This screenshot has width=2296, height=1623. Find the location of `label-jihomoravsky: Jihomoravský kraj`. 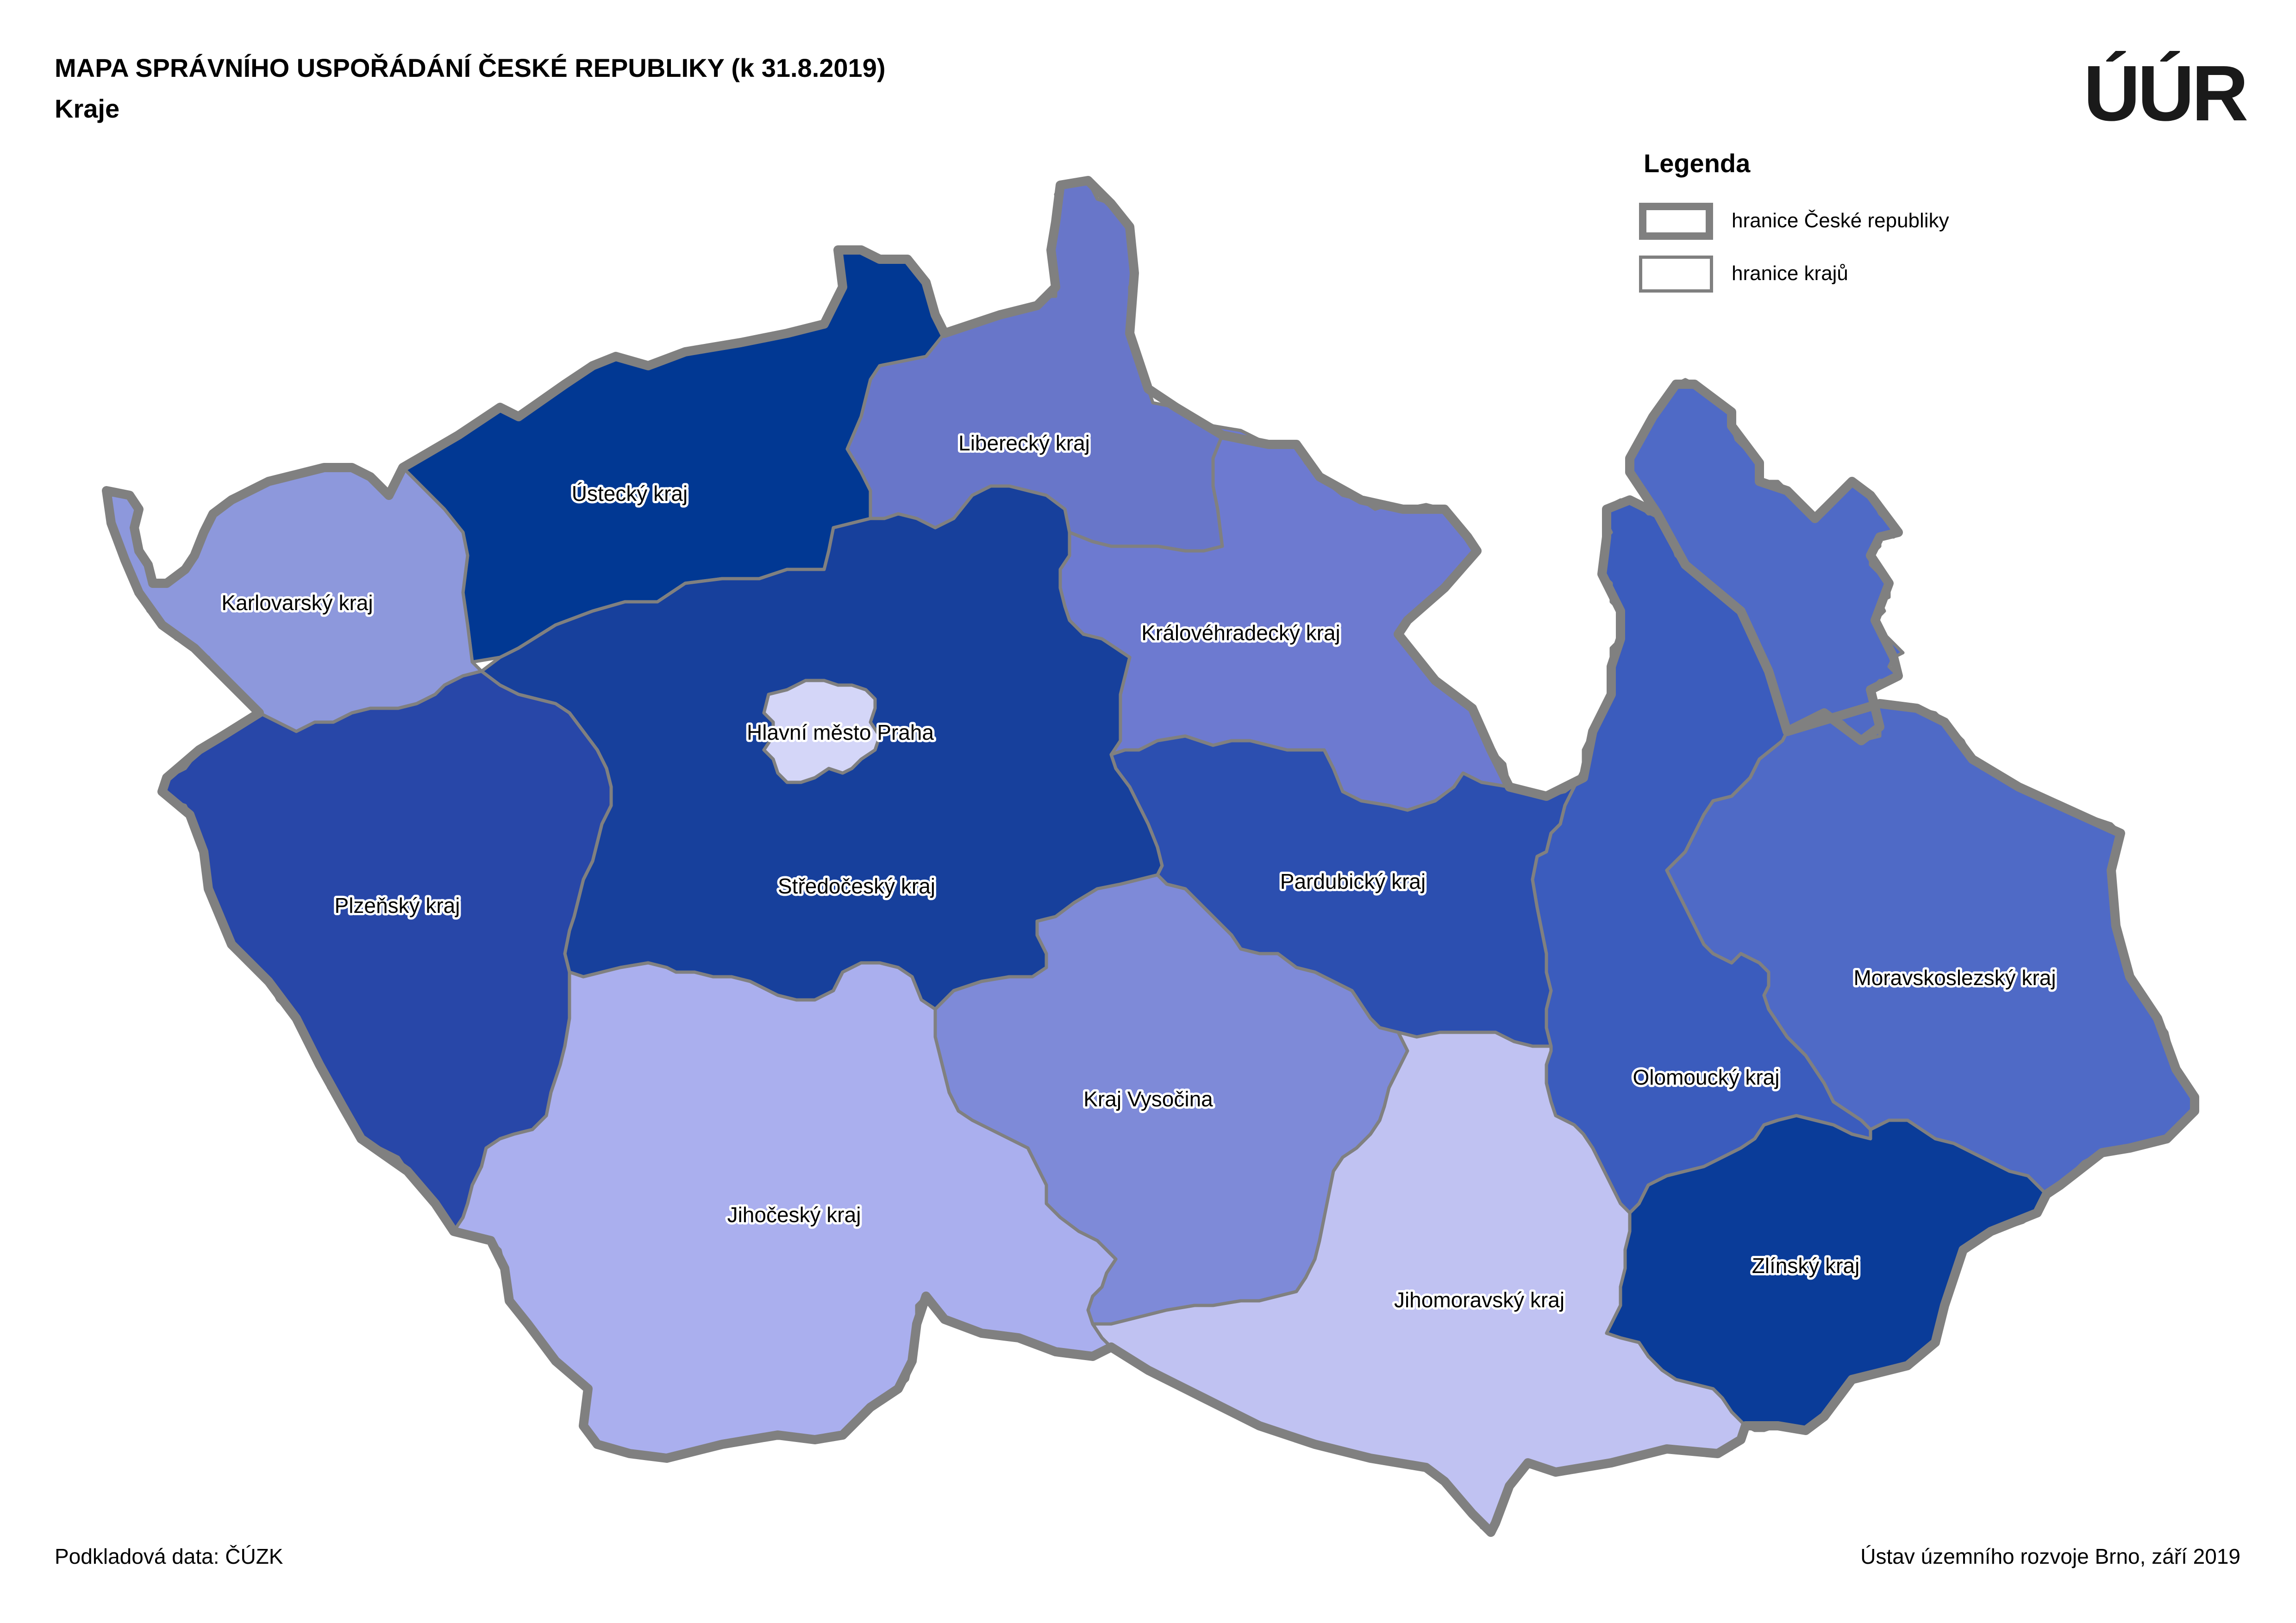

label-jihomoravsky: Jihomoravský kraj is located at coordinates (1479, 1300).